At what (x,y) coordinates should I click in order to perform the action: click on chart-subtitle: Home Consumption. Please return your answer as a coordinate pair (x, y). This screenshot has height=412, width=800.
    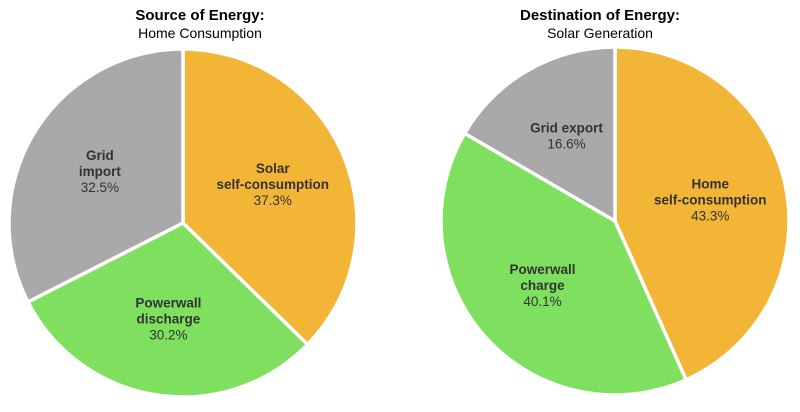
    Looking at the image, I should click on (200, 33).